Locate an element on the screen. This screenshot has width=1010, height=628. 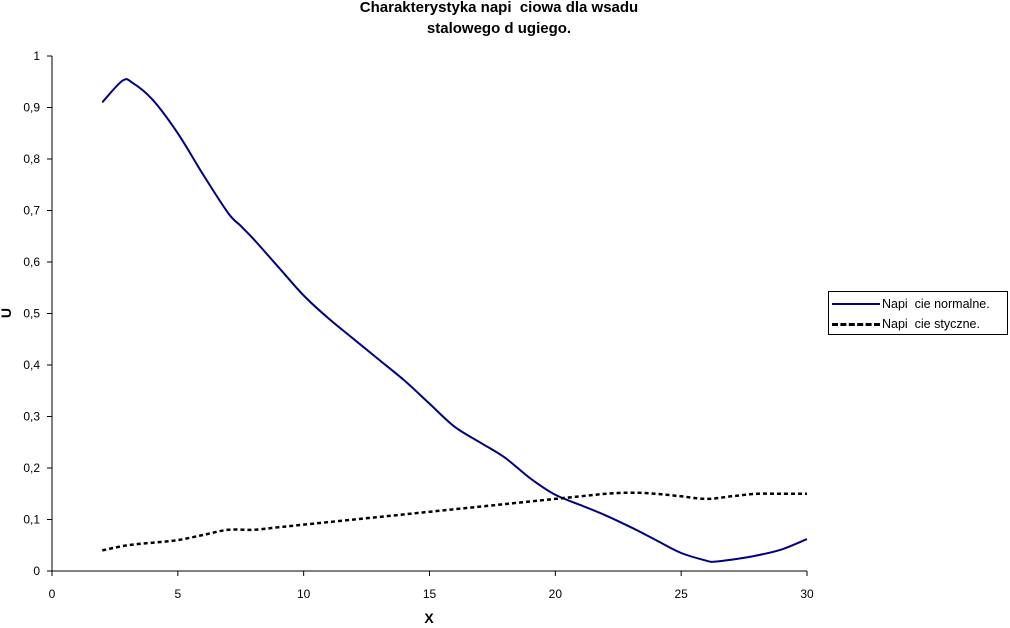
y-tick-label: 0,2 is located at coordinates (31, 468).